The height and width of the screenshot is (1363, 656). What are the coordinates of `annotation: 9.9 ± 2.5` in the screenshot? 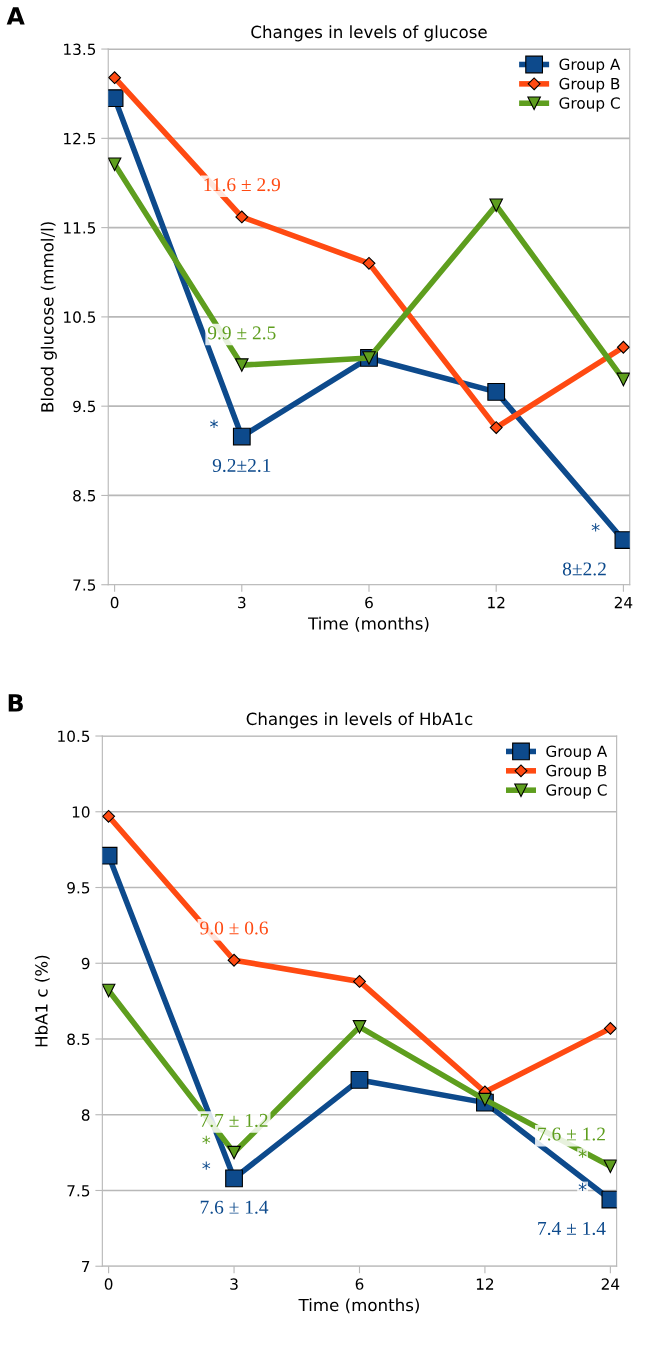 It's located at (241, 333).